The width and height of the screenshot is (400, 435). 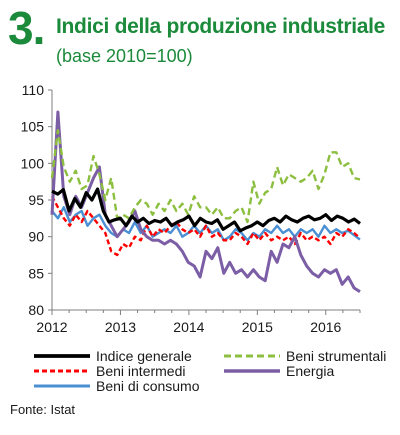 What do you see at coordinates (148, 386) in the screenshot?
I see `legend-label: Beni di consumo` at bounding box center [148, 386].